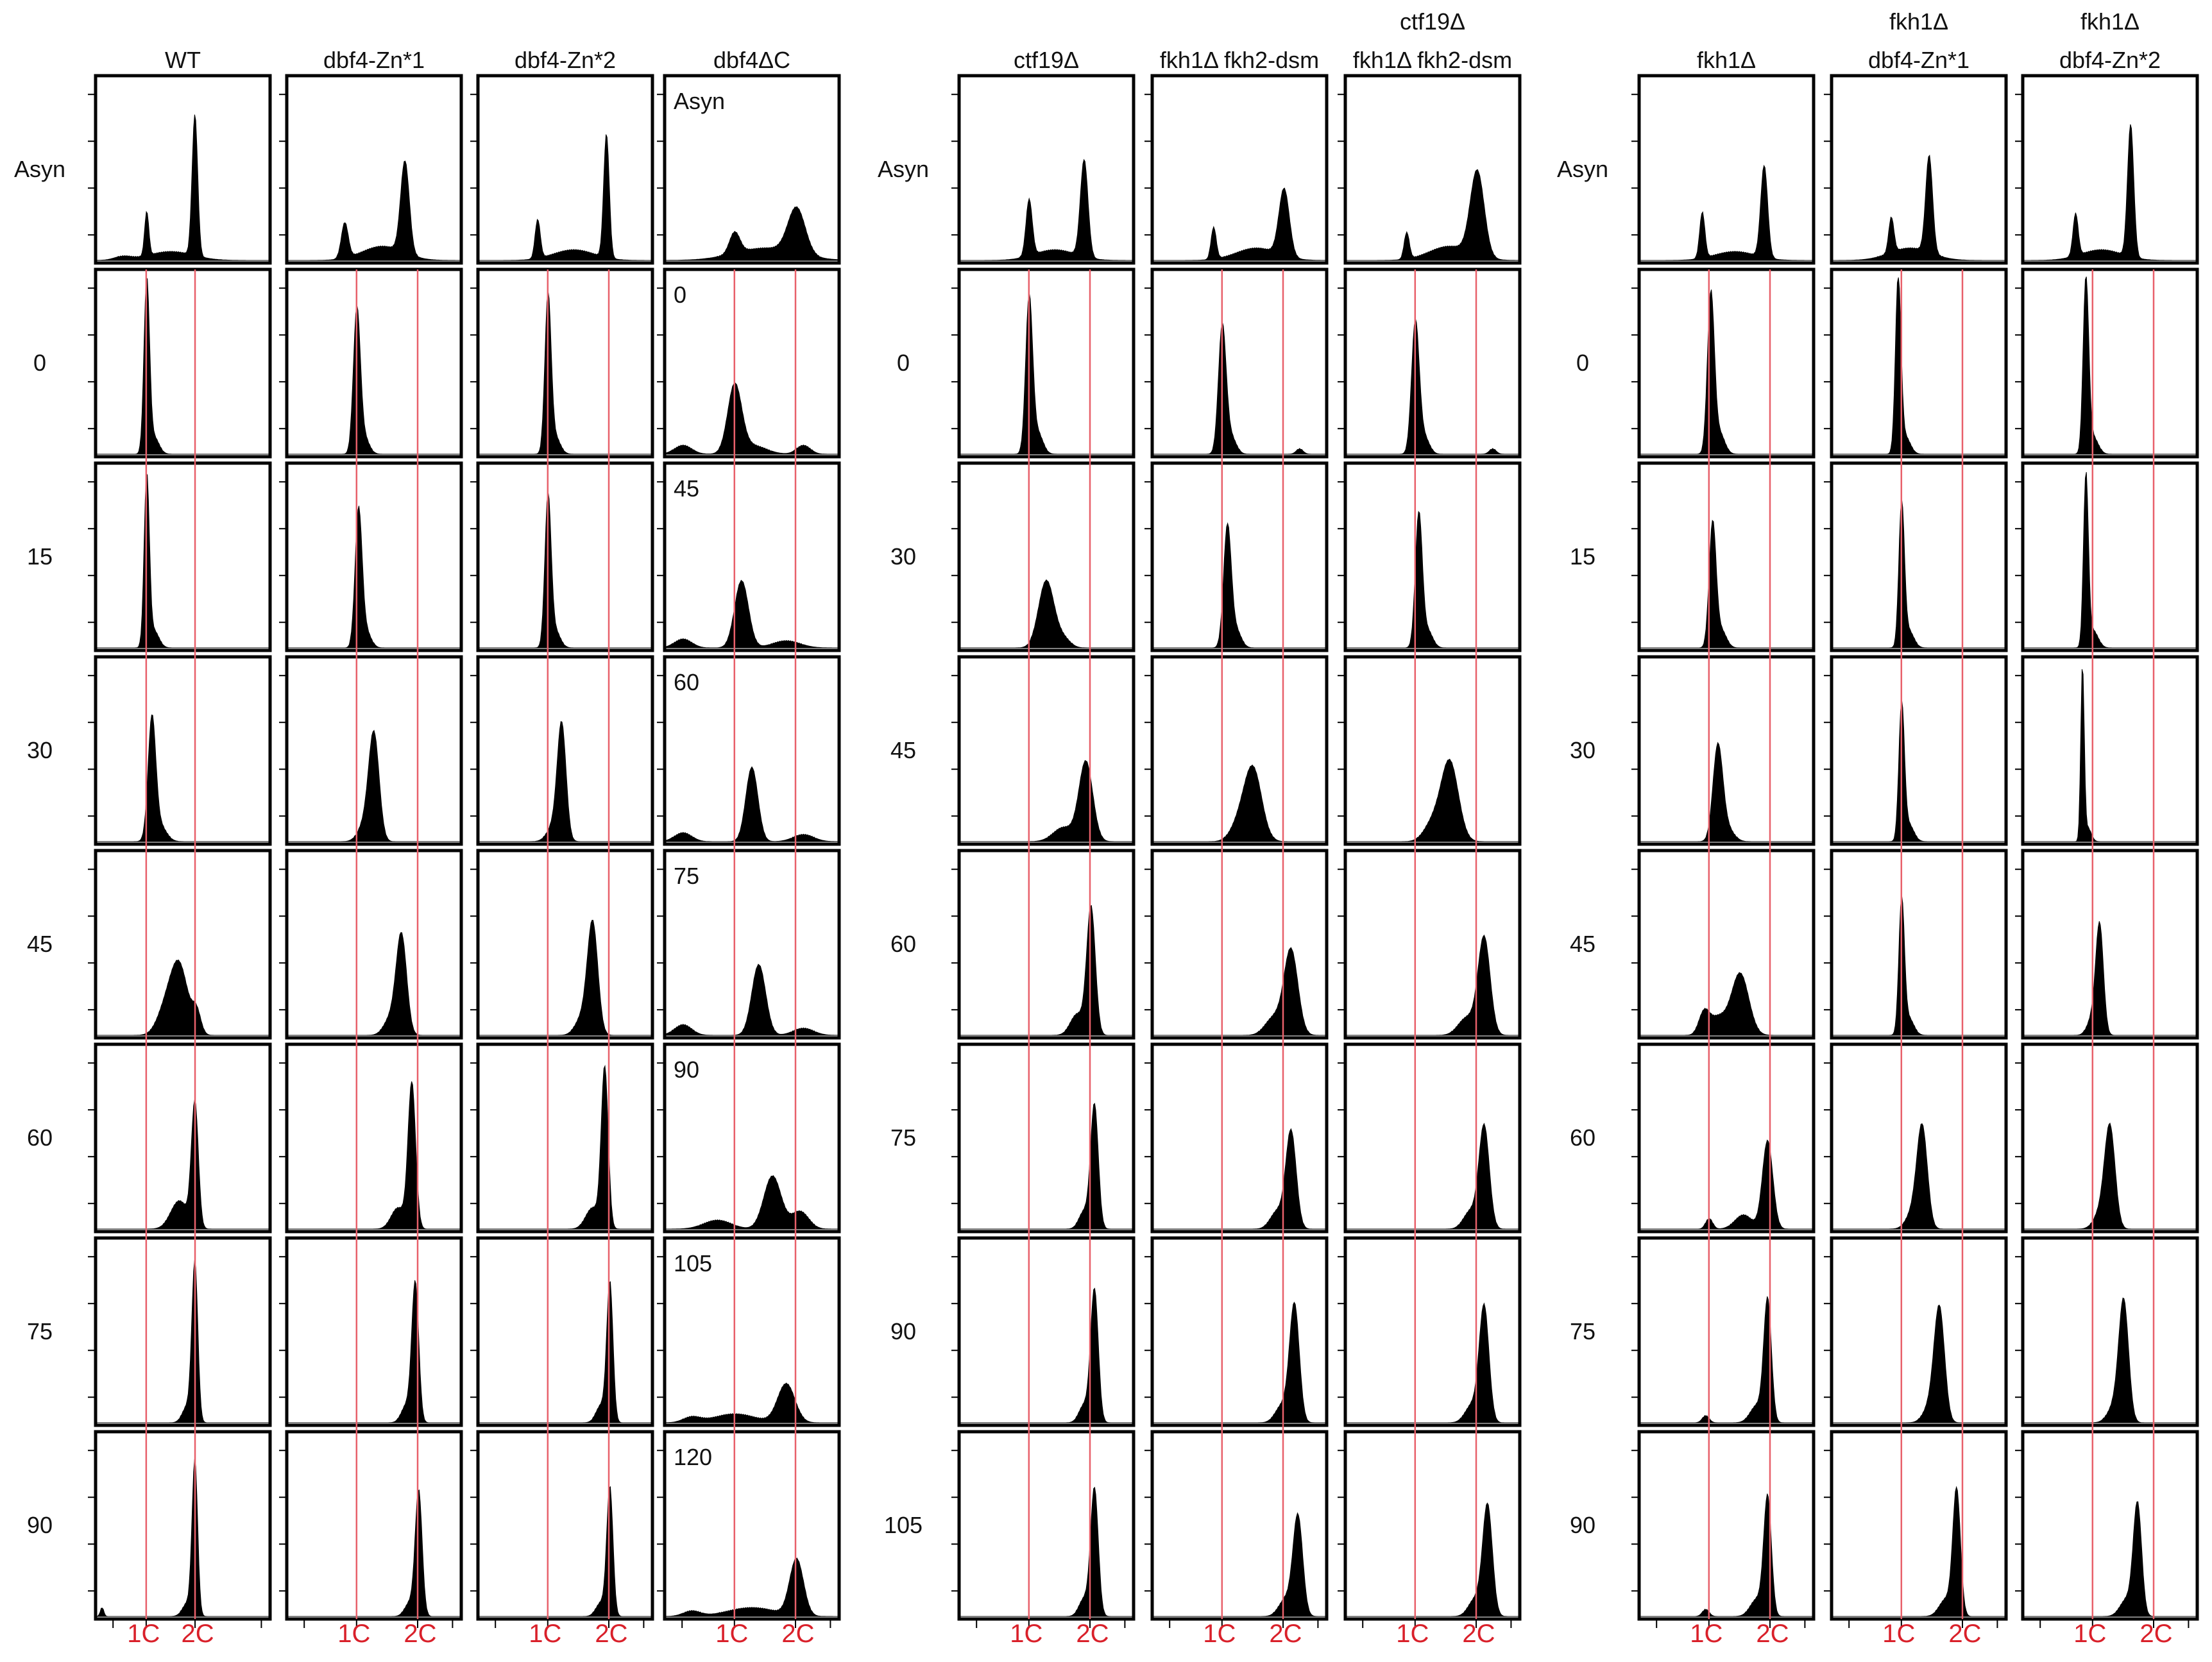 The image size is (2212, 1662). Describe the element at coordinates (686, 682) in the screenshot. I see `inner-time-label: 60` at that location.